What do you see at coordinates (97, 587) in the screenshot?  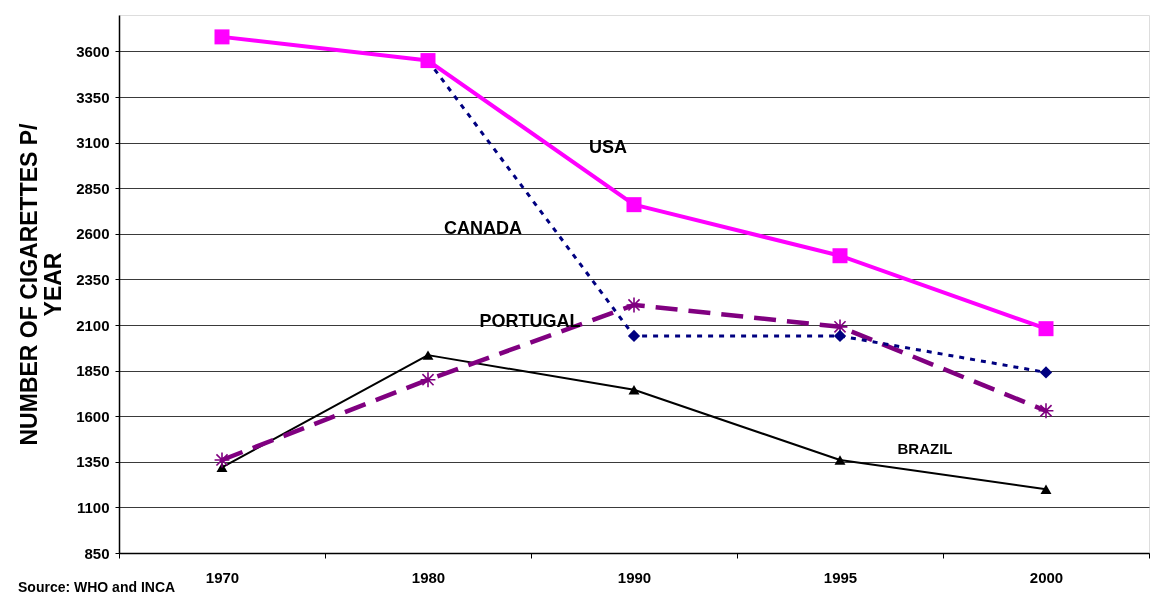 I see `source-note: Source: WHO and INCA` at bounding box center [97, 587].